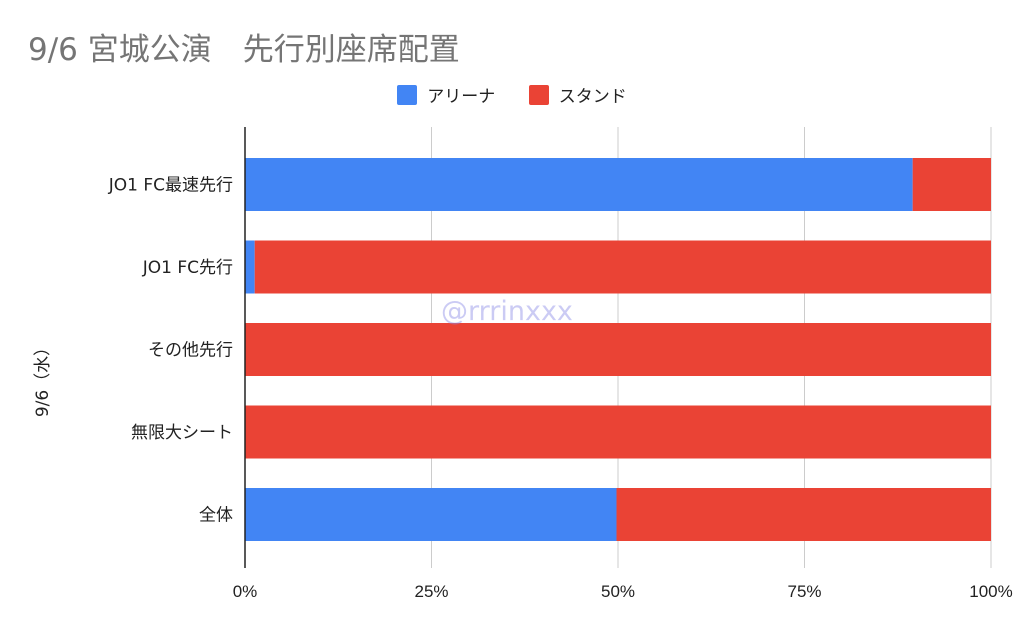 Image resolution: width=1024 pixels, height=633 pixels. Describe the element at coordinates (592, 97) in the screenshot. I see `legend-label-stand: スタンド` at that location.